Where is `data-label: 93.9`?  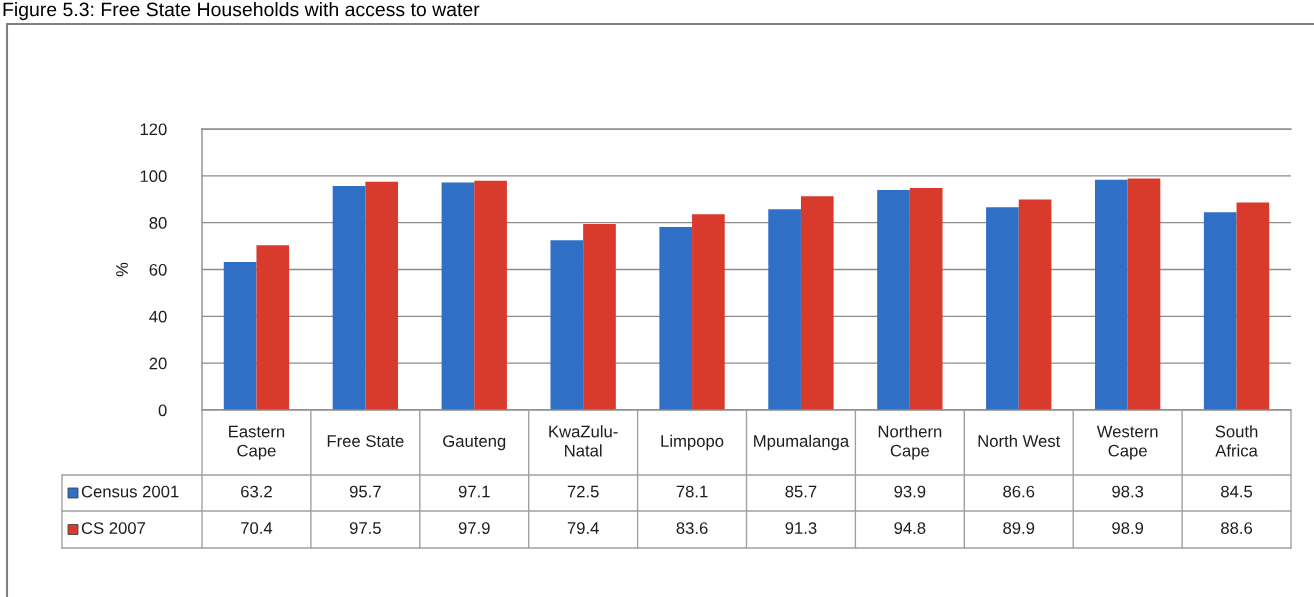
data-label: 93.9 is located at coordinates (910, 491).